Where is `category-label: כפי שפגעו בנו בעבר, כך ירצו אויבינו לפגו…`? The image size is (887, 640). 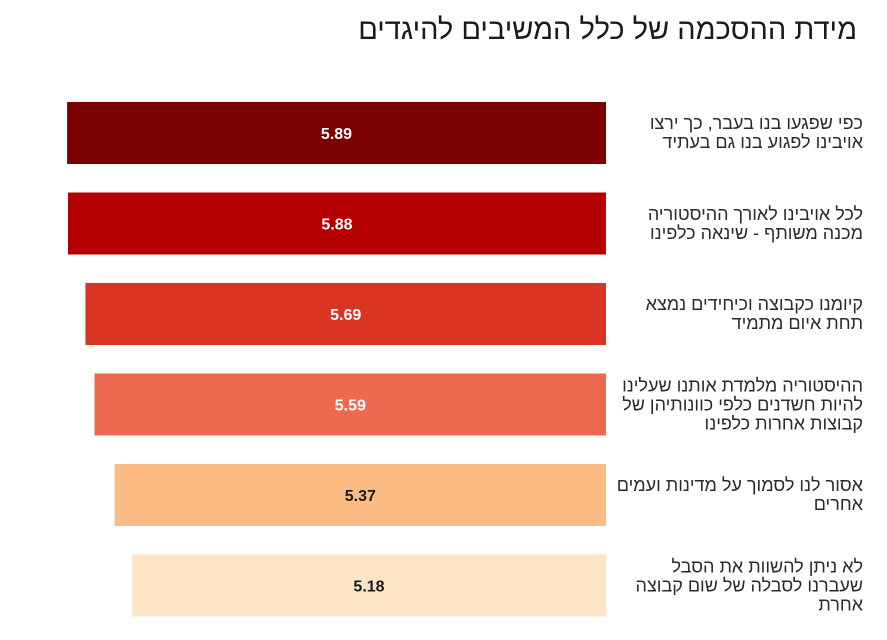 category-label: כפי שפגעו בנו בעבר, כך ירצו אויבינו לפגו… is located at coordinates (756, 132).